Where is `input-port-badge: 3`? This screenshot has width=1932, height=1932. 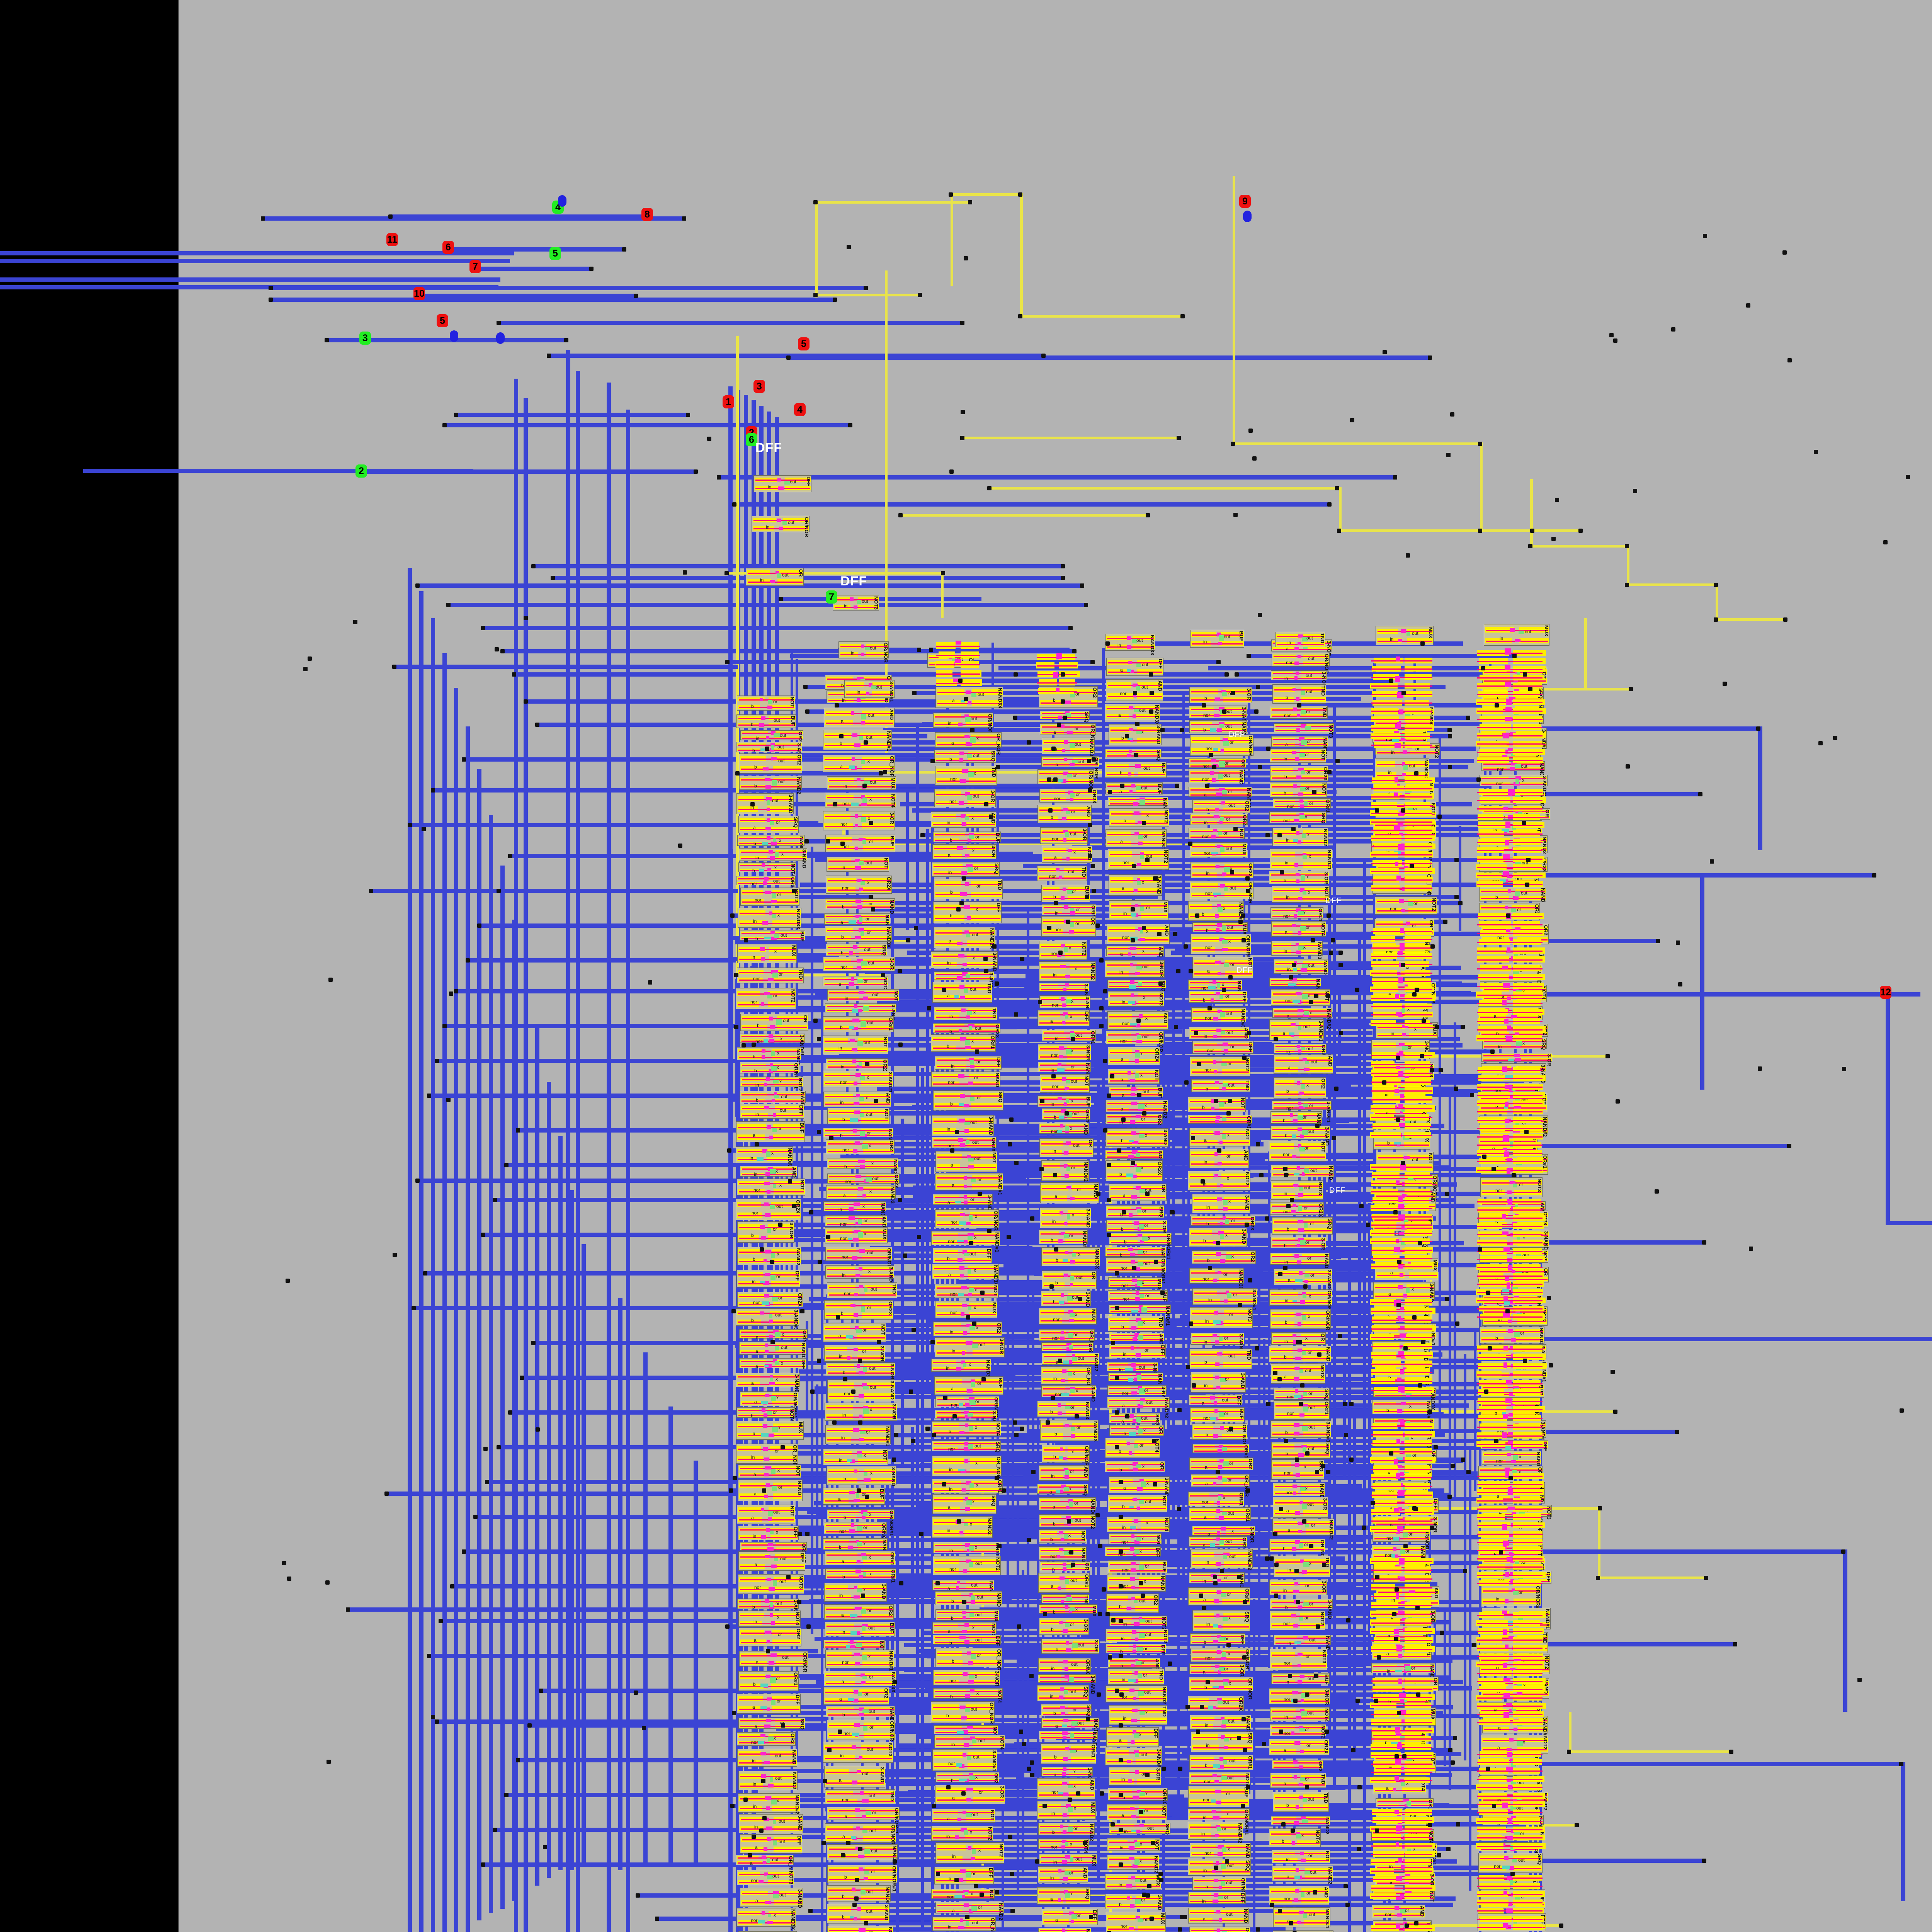
input-port-badge: 3 is located at coordinates (759, 387).